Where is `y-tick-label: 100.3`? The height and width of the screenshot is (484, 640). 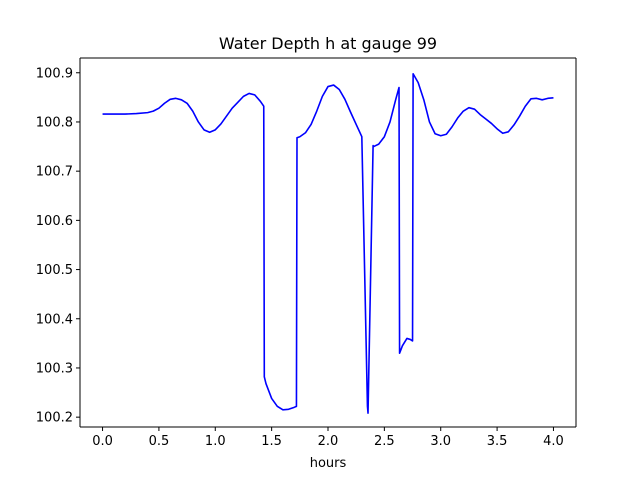
y-tick-label: 100.3 is located at coordinates (54, 368).